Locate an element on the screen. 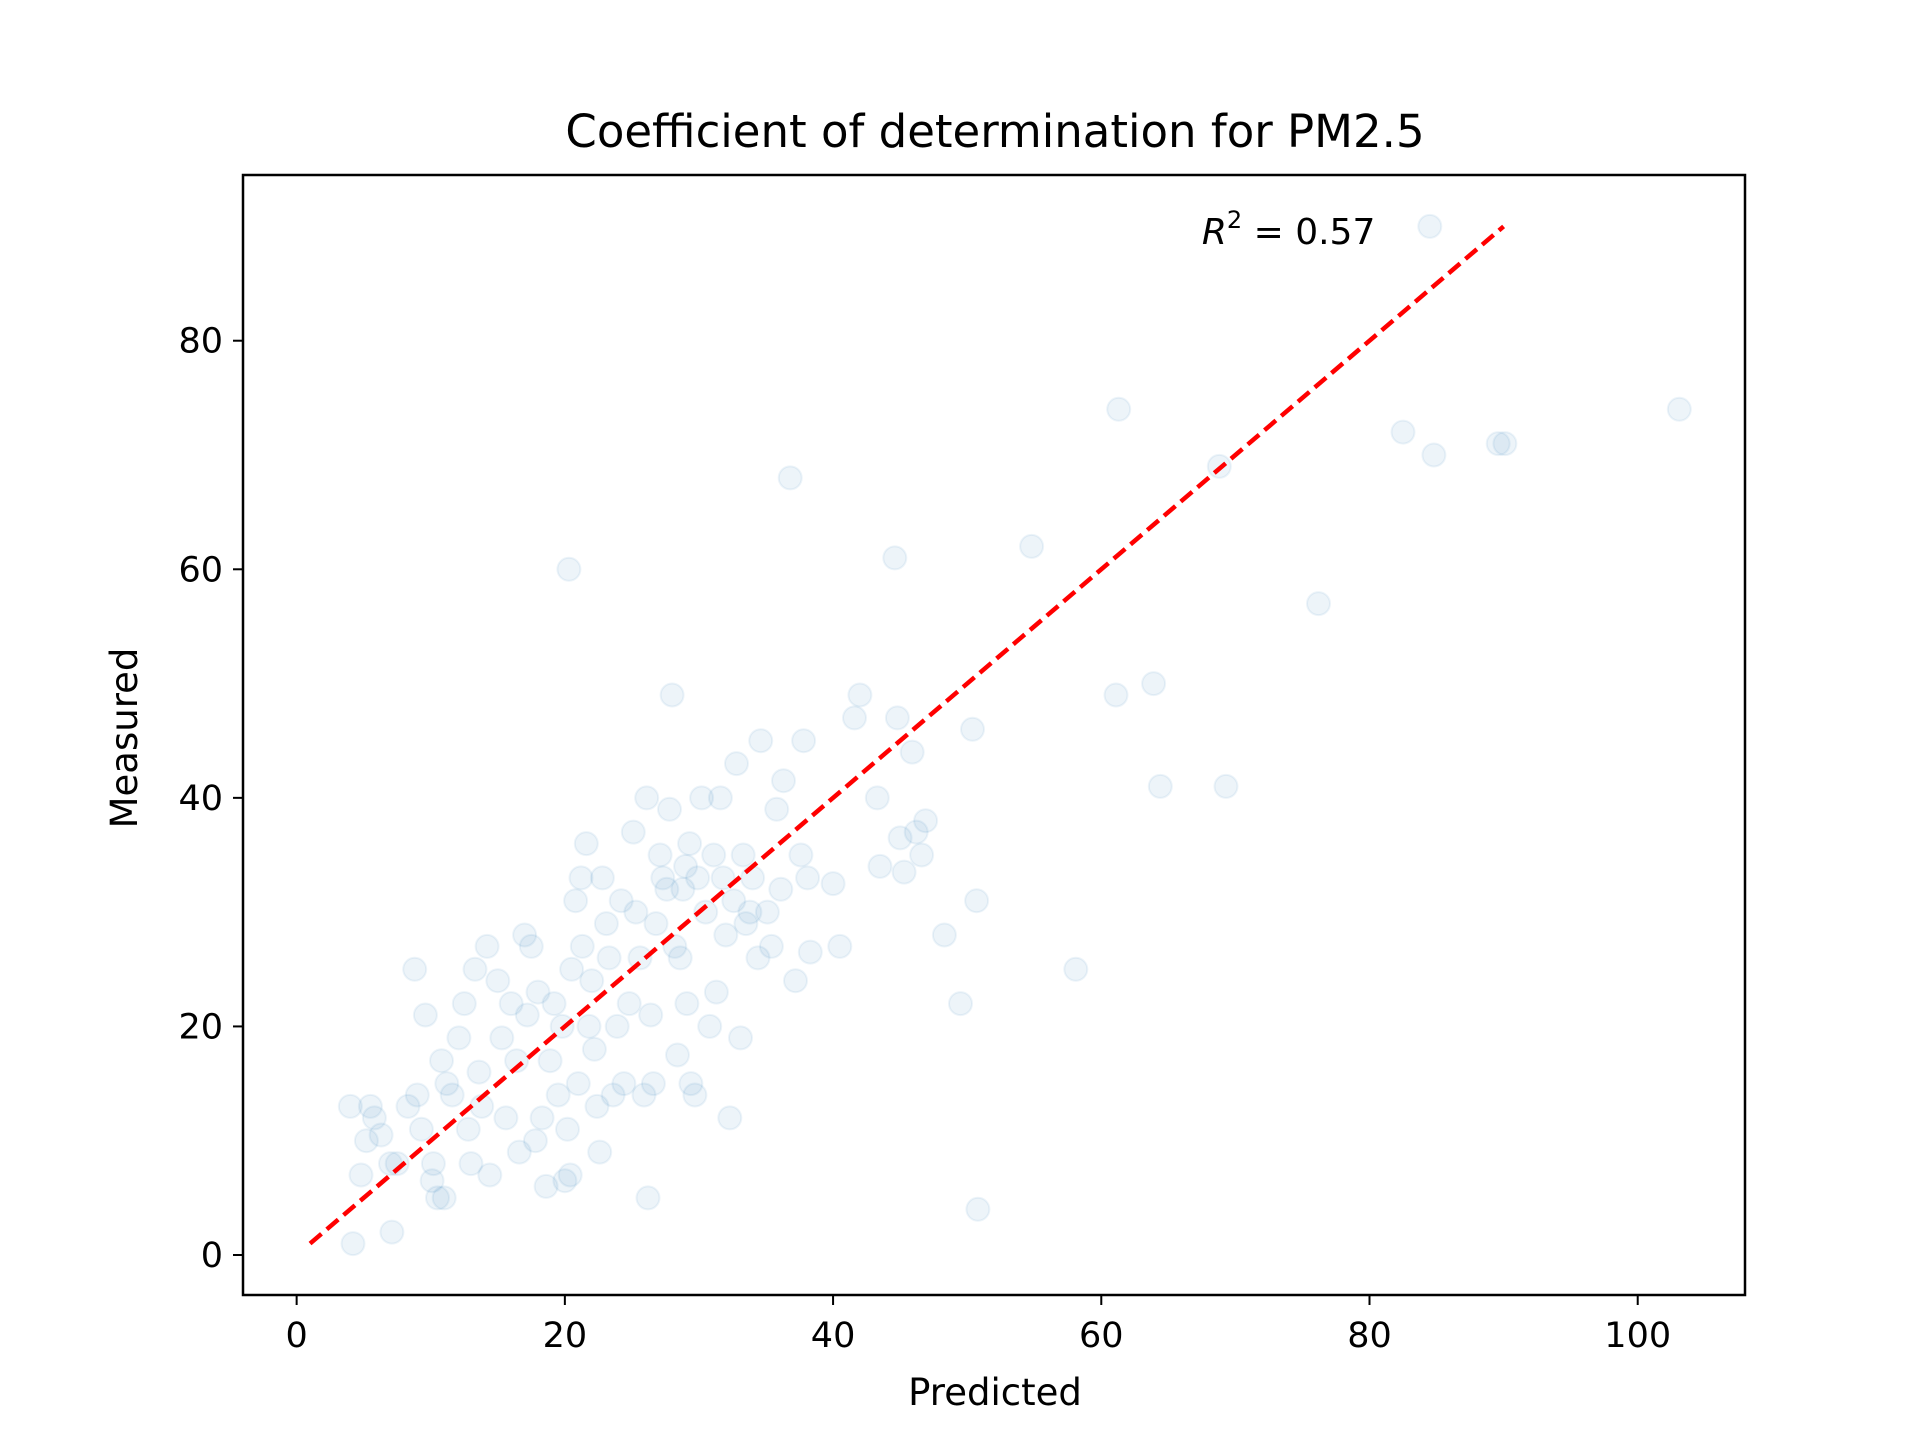 This screenshot has height=1440, width=1920. x-tick-label: 40 is located at coordinates (833, 1336).